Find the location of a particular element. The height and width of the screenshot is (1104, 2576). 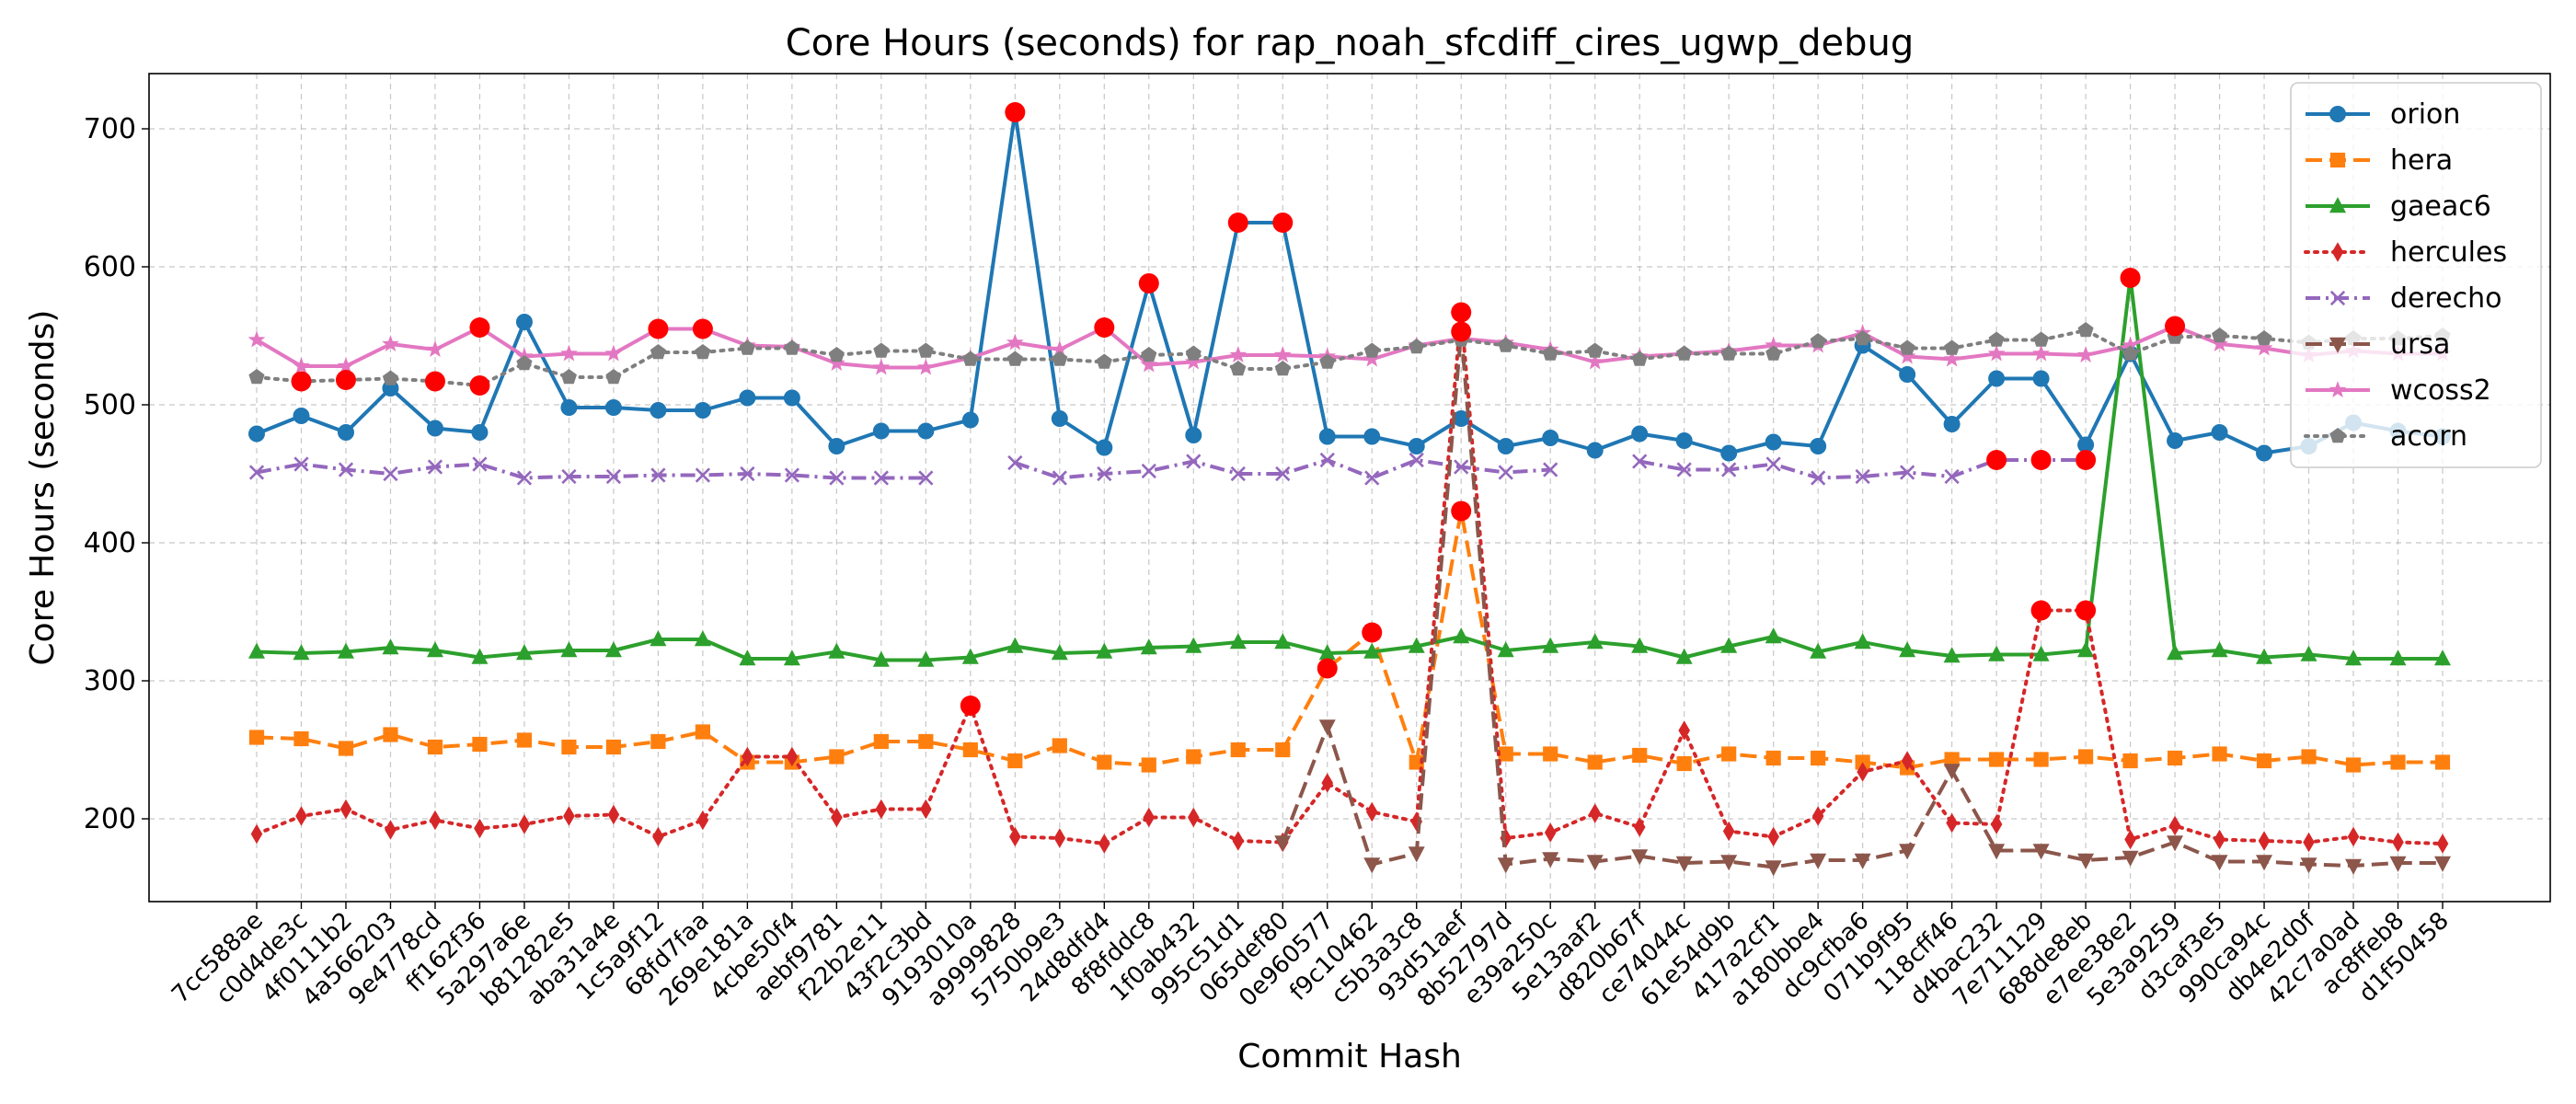

y-tick-label: 400 is located at coordinates (110, 543).